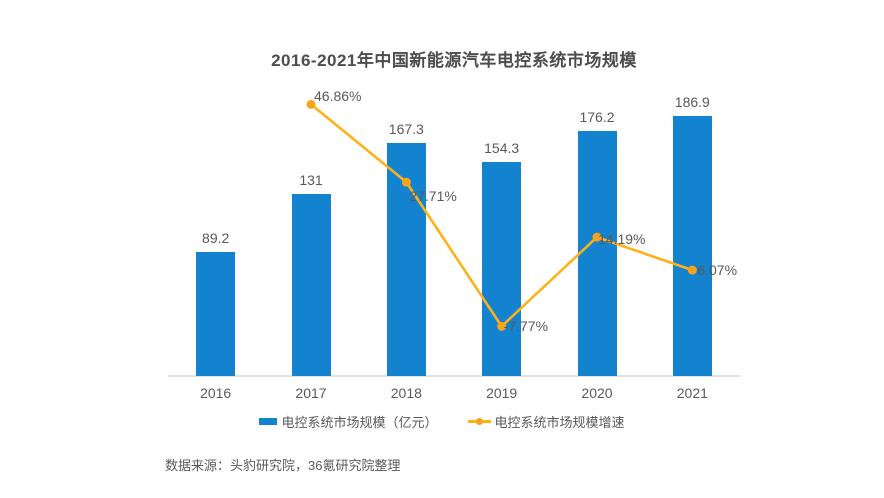 This screenshot has height=498, width=884. I want to click on line-series-swatch, so click(479, 421).